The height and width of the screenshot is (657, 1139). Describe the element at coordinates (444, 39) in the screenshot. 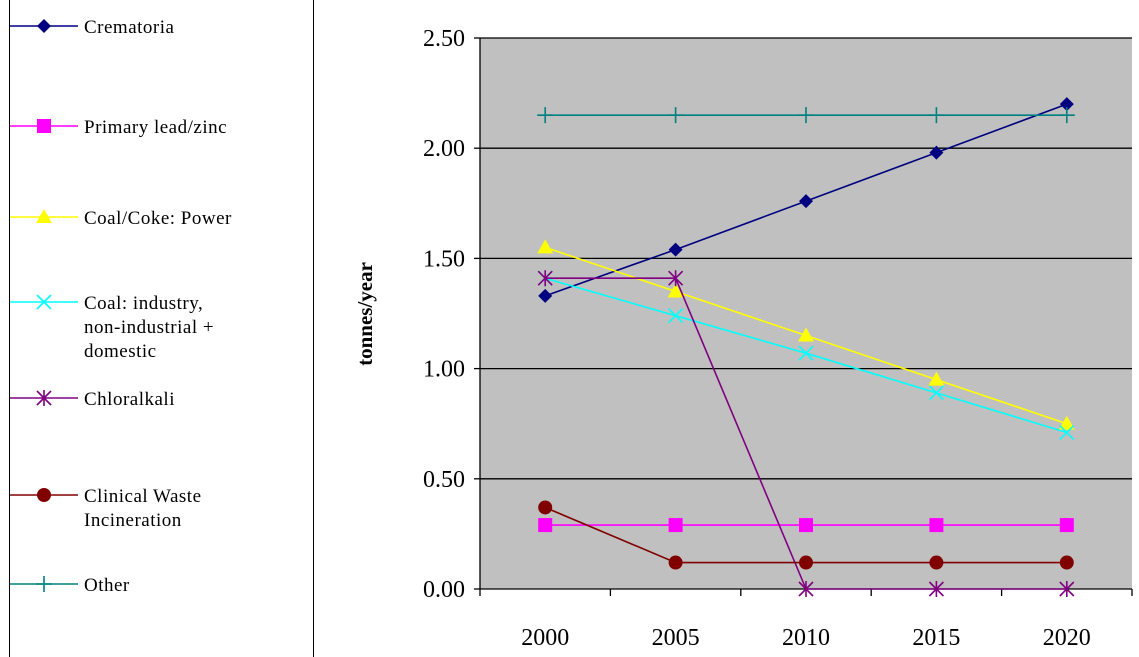

I see `y-tick-label: 2.50` at that location.